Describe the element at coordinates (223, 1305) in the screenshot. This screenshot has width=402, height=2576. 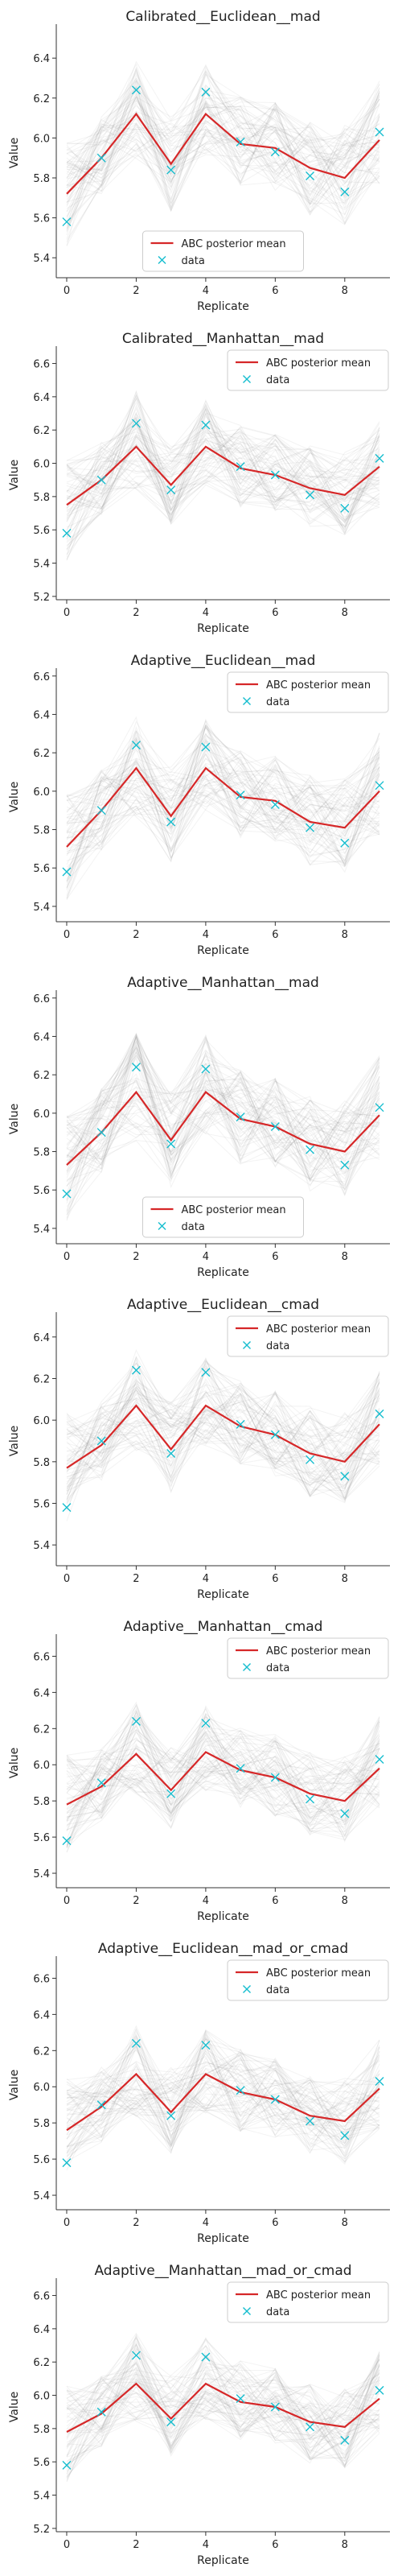
I see `chart-title: Adaptive__Euclidean__cmad` at that location.